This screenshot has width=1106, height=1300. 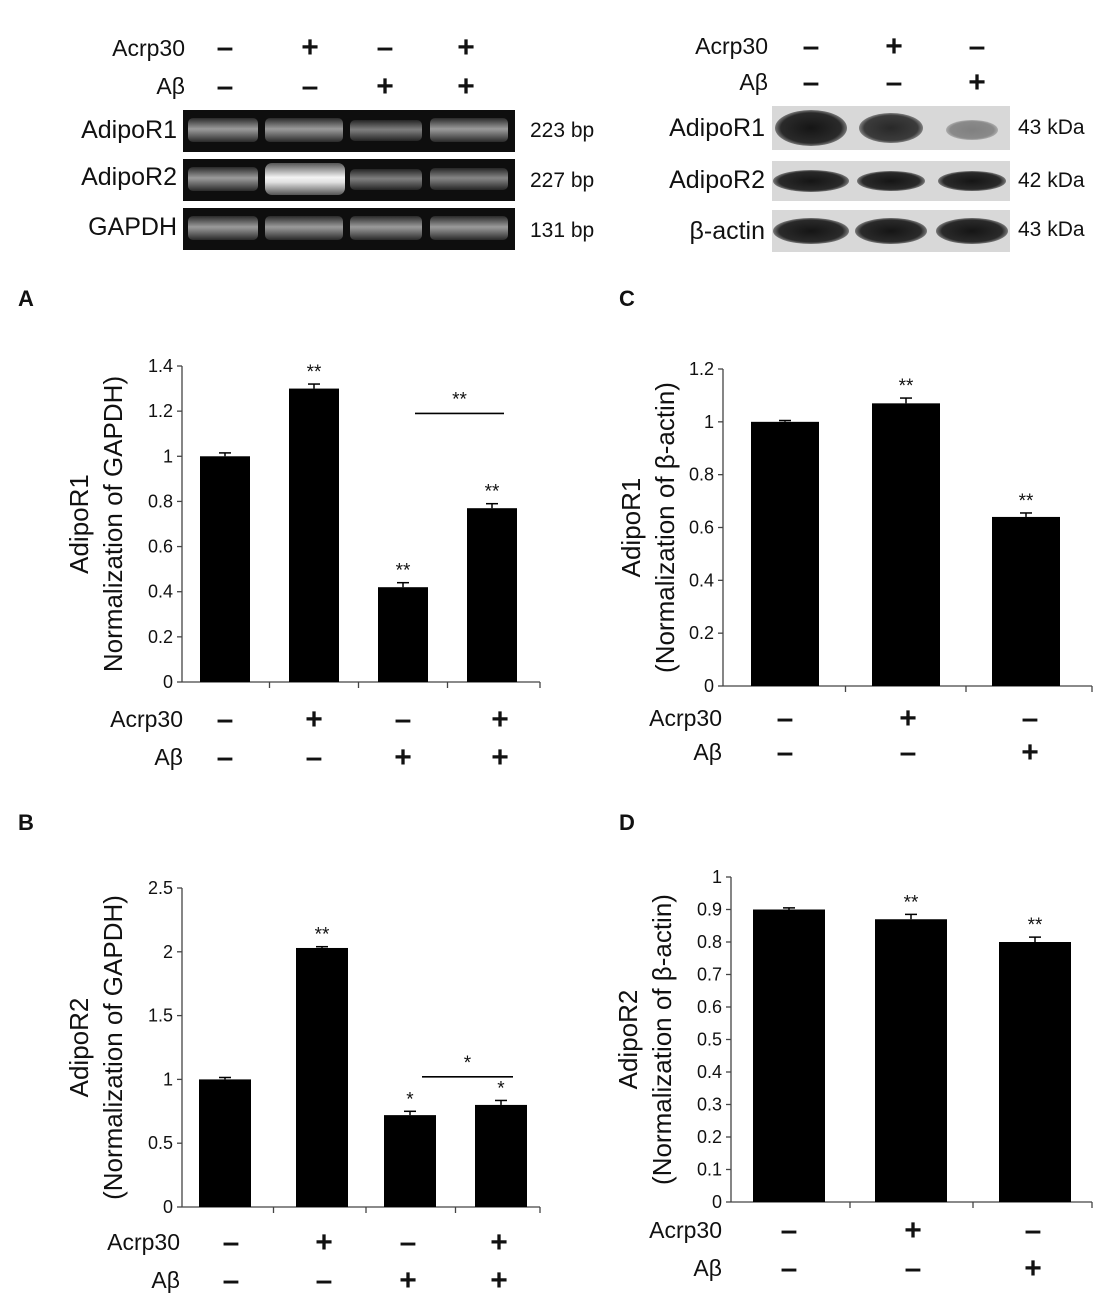 What do you see at coordinates (562, 130) in the screenshot?
I see `gel-band-size: 223 bp` at bounding box center [562, 130].